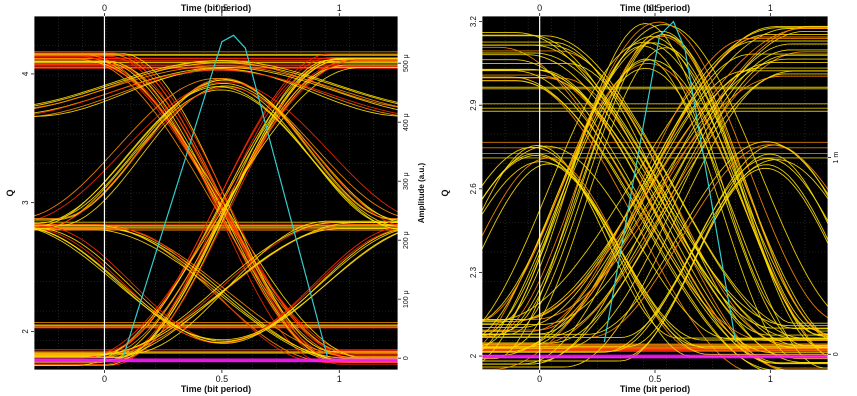 The image size is (857, 396). Describe the element at coordinates (836, 158) in the screenshot. I see `amplitude-tick-label: 1 m` at that location.